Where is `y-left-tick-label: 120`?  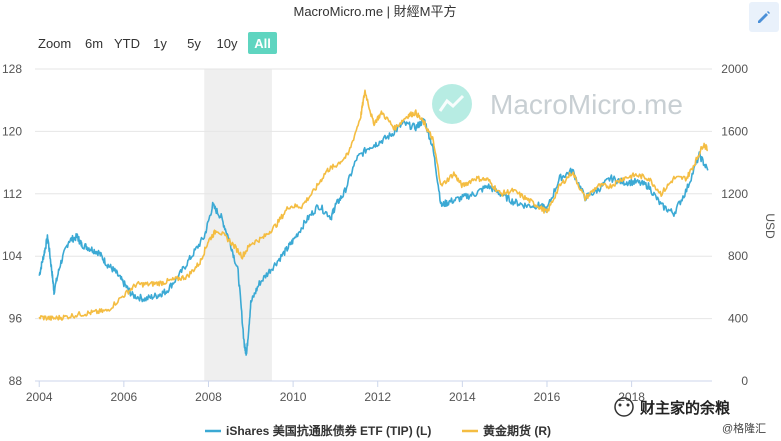
y-left-tick-label: 120 is located at coordinates (12, 131).